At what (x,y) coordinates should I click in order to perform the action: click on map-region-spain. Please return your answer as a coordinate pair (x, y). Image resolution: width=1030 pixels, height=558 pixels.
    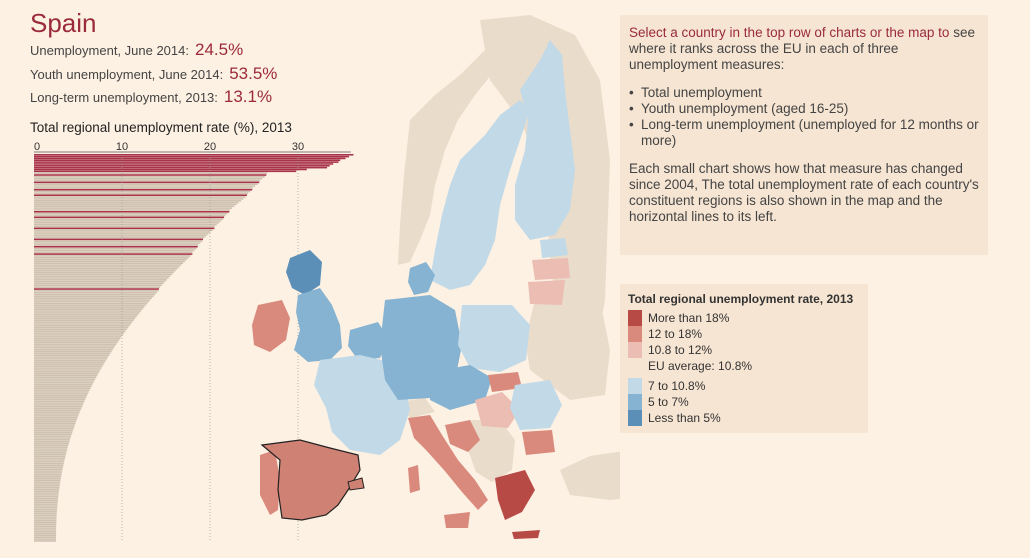
    Looking at the image, I should click on (310, 480).